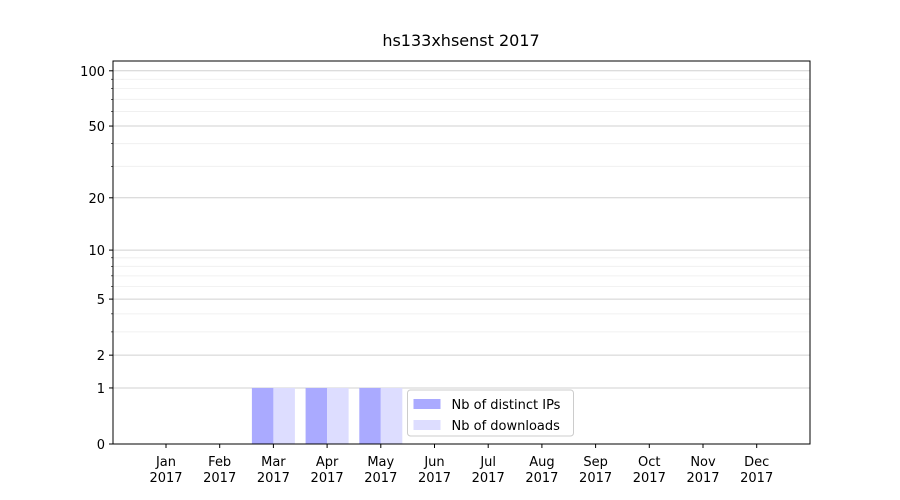  Describe the element at coordinates (649, 470) in the screenshot. I see `x-tick-label: Oct 2017` at that location.